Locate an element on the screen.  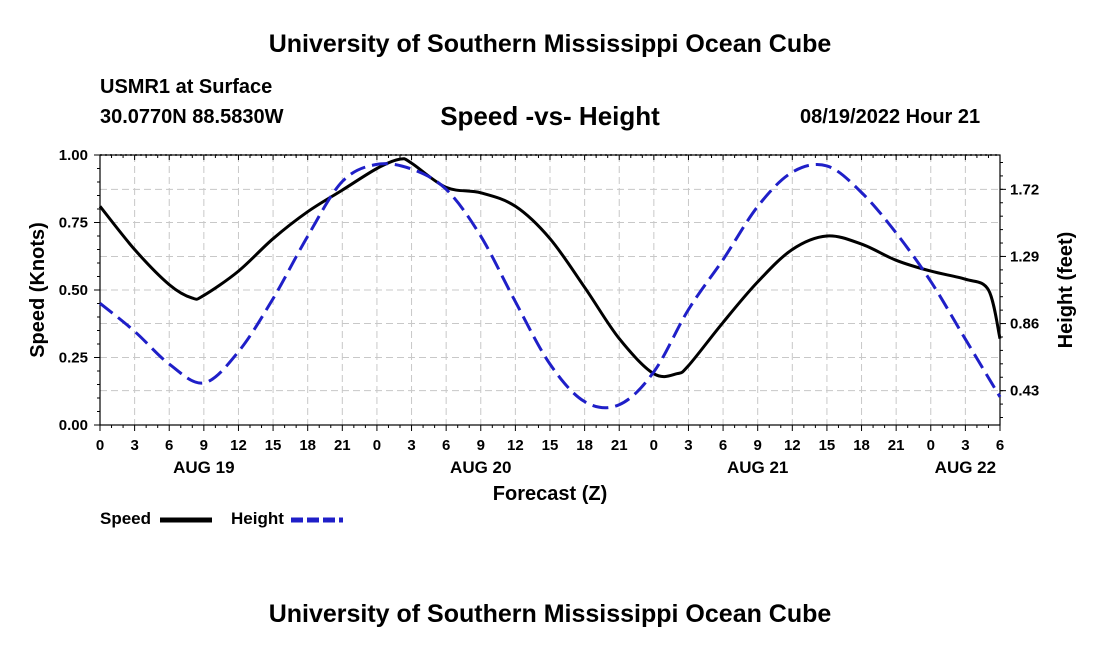
y-tick-label: 0.50 is located at coordinates (73, 290).